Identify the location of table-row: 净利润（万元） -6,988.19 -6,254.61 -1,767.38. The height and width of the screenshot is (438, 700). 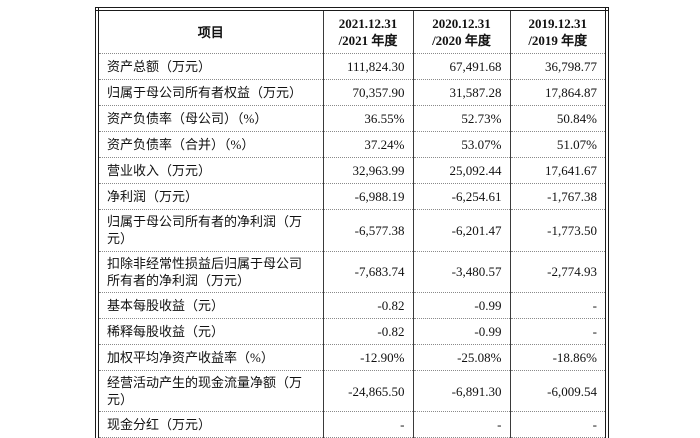
(352, 197).